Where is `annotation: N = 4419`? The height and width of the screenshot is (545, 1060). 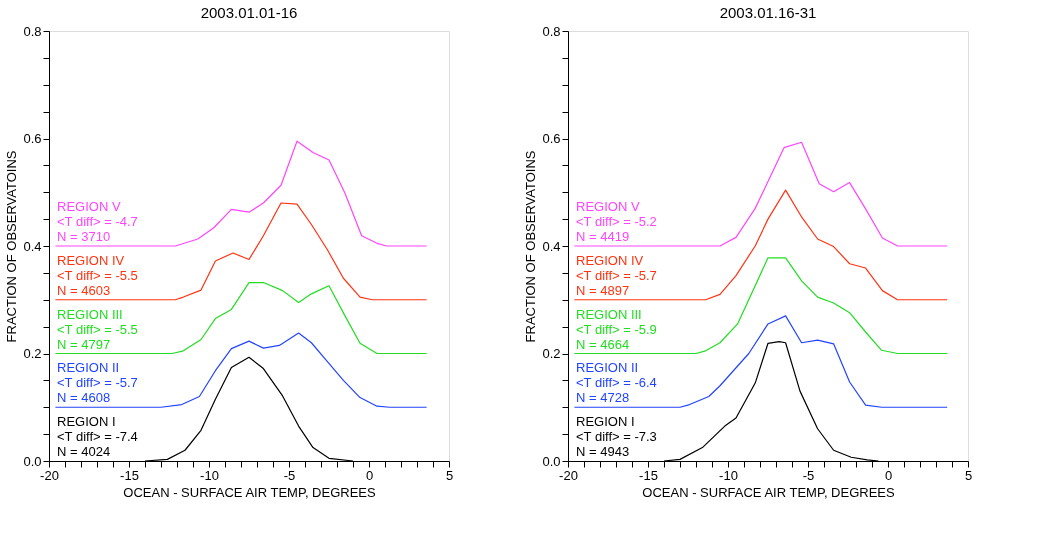
annotation: N = 4419 is located at coordinates (603, 236).